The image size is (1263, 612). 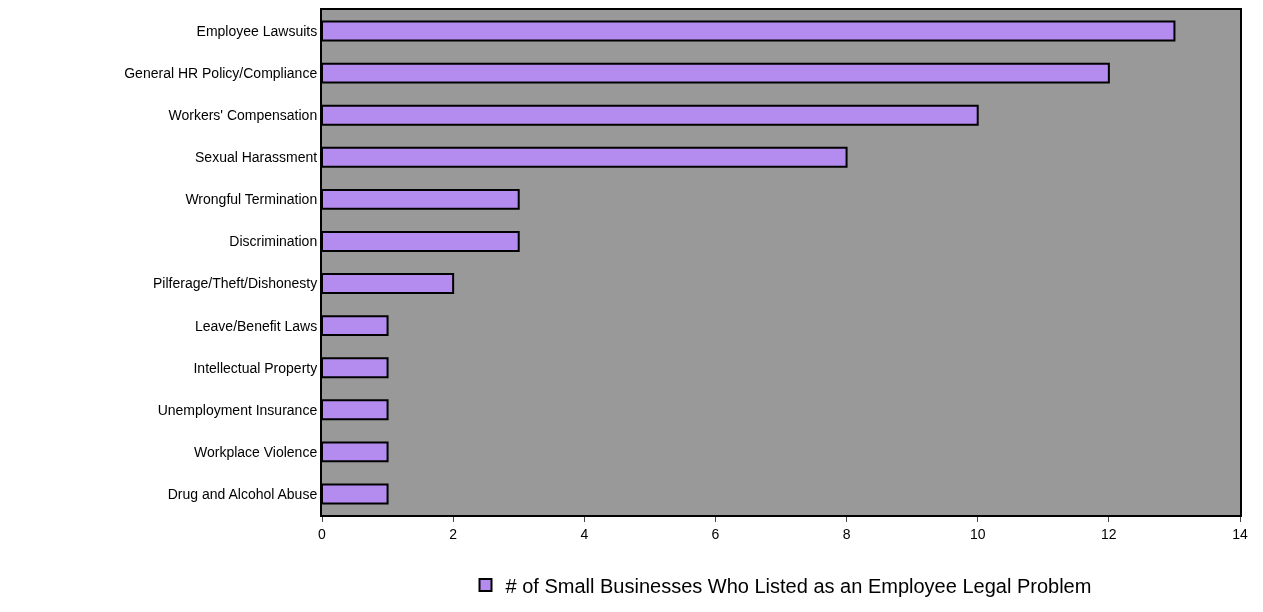 What do you see at coordinates (846, 533) in the screenshot?
I see `x-tick-label: 8` at bounding box center [846, 533].